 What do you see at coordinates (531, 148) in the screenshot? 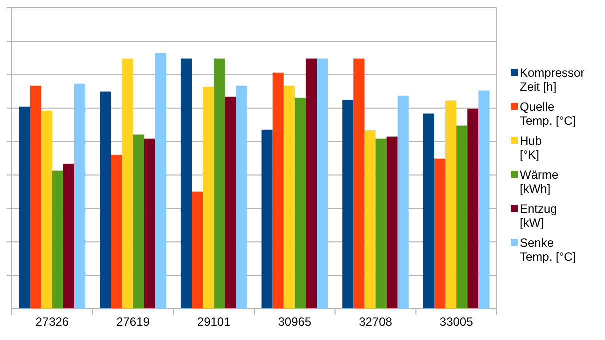
I see `legend-label: Hub [°K]` at bounding box center [531, 148].